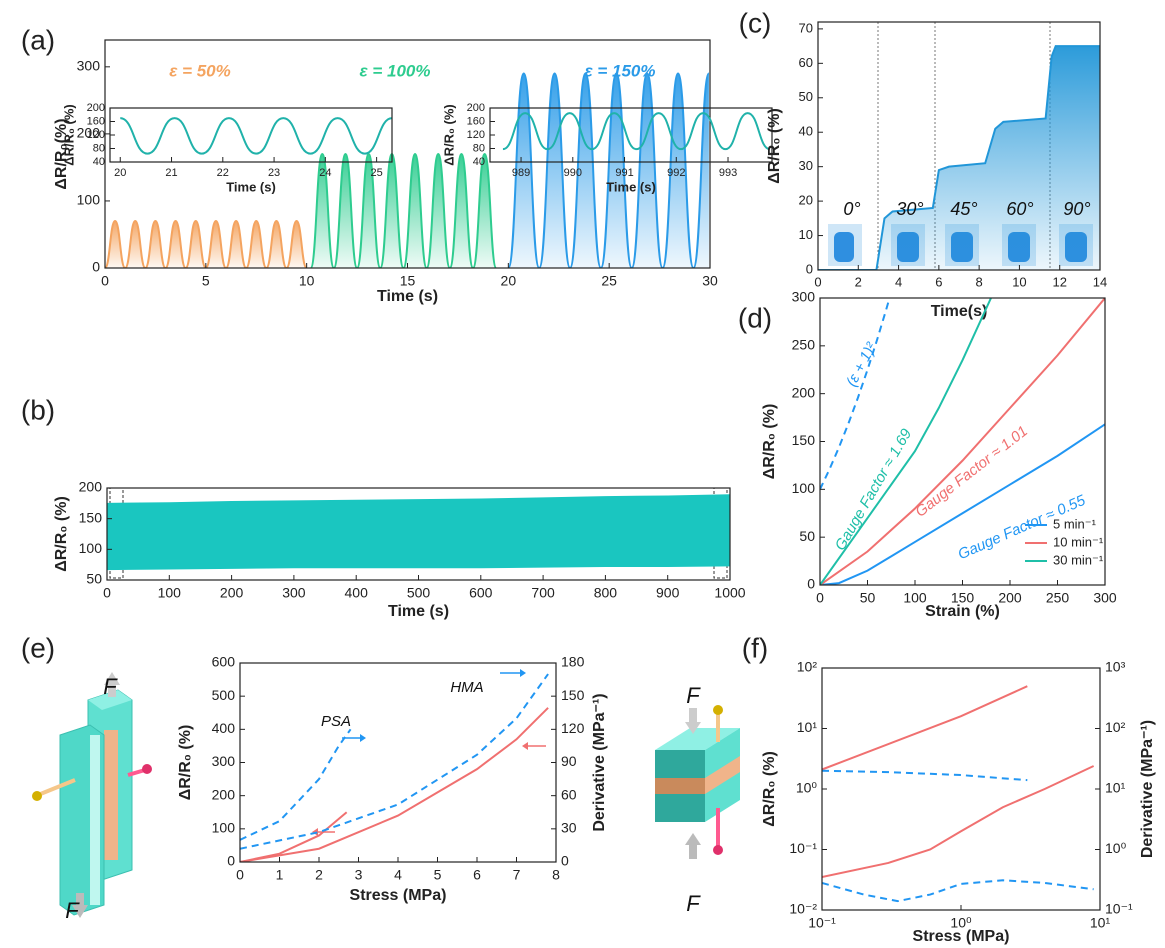 The image size is (1165, 948). Describe the element at coordinates (606, 593) in the screenshot. I see `x-tick-label: 800` at that location.